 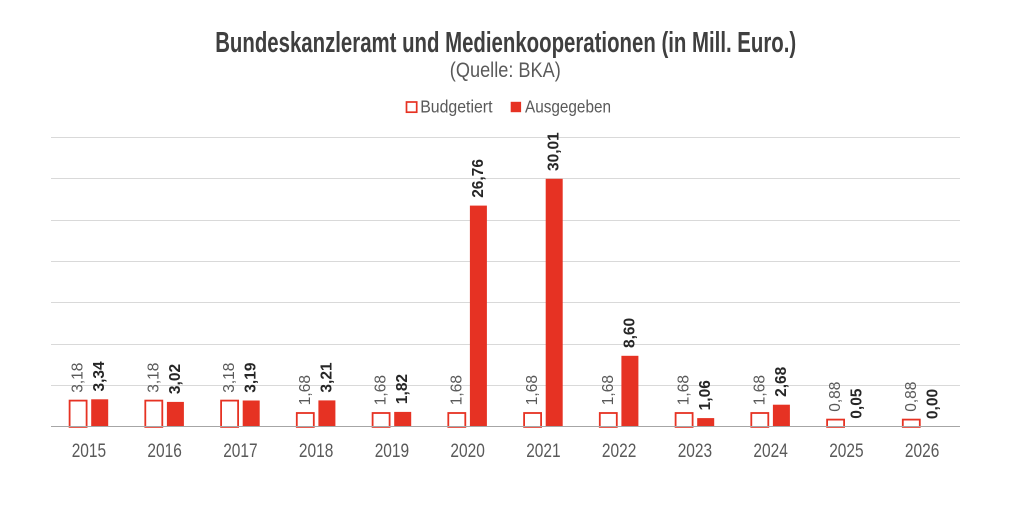 I want to click on svg-text: 3,21, so click(x=326, y=377).